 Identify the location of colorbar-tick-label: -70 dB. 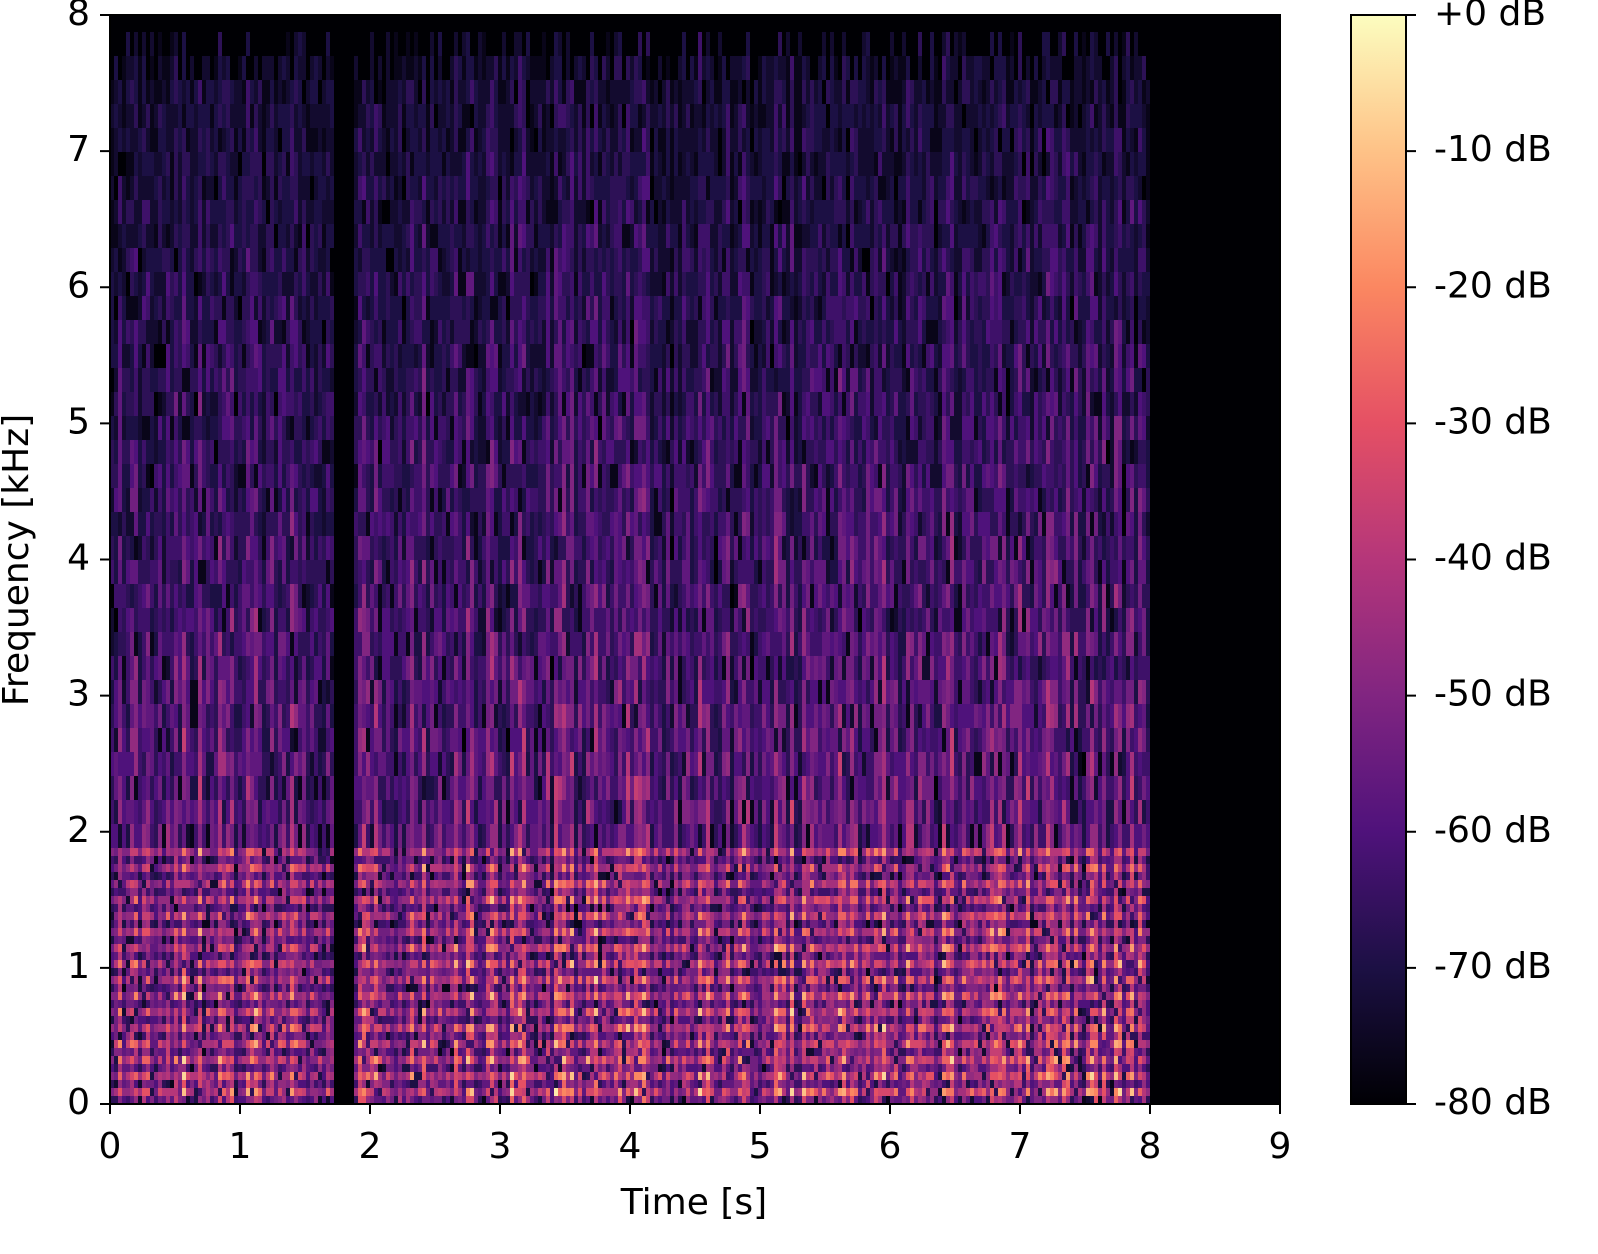
(1493, 966).